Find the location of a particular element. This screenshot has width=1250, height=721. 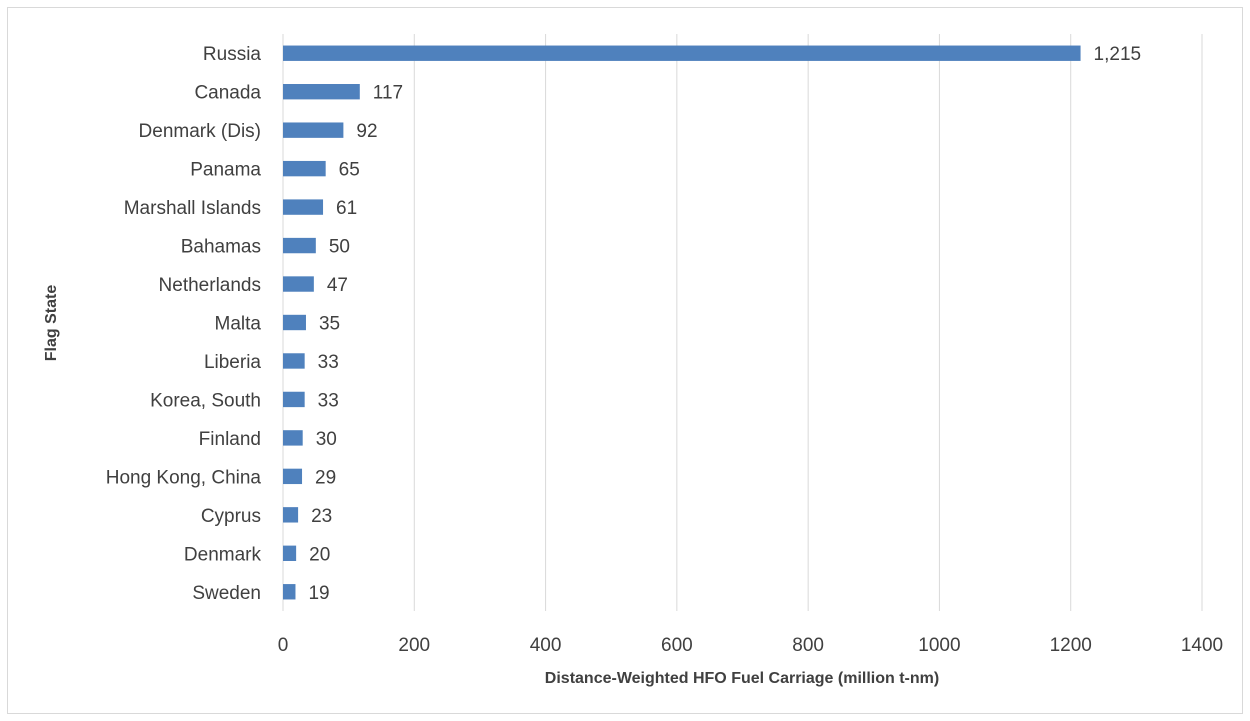

x-tick-label: 1000 is located at coordinates (939, 645).